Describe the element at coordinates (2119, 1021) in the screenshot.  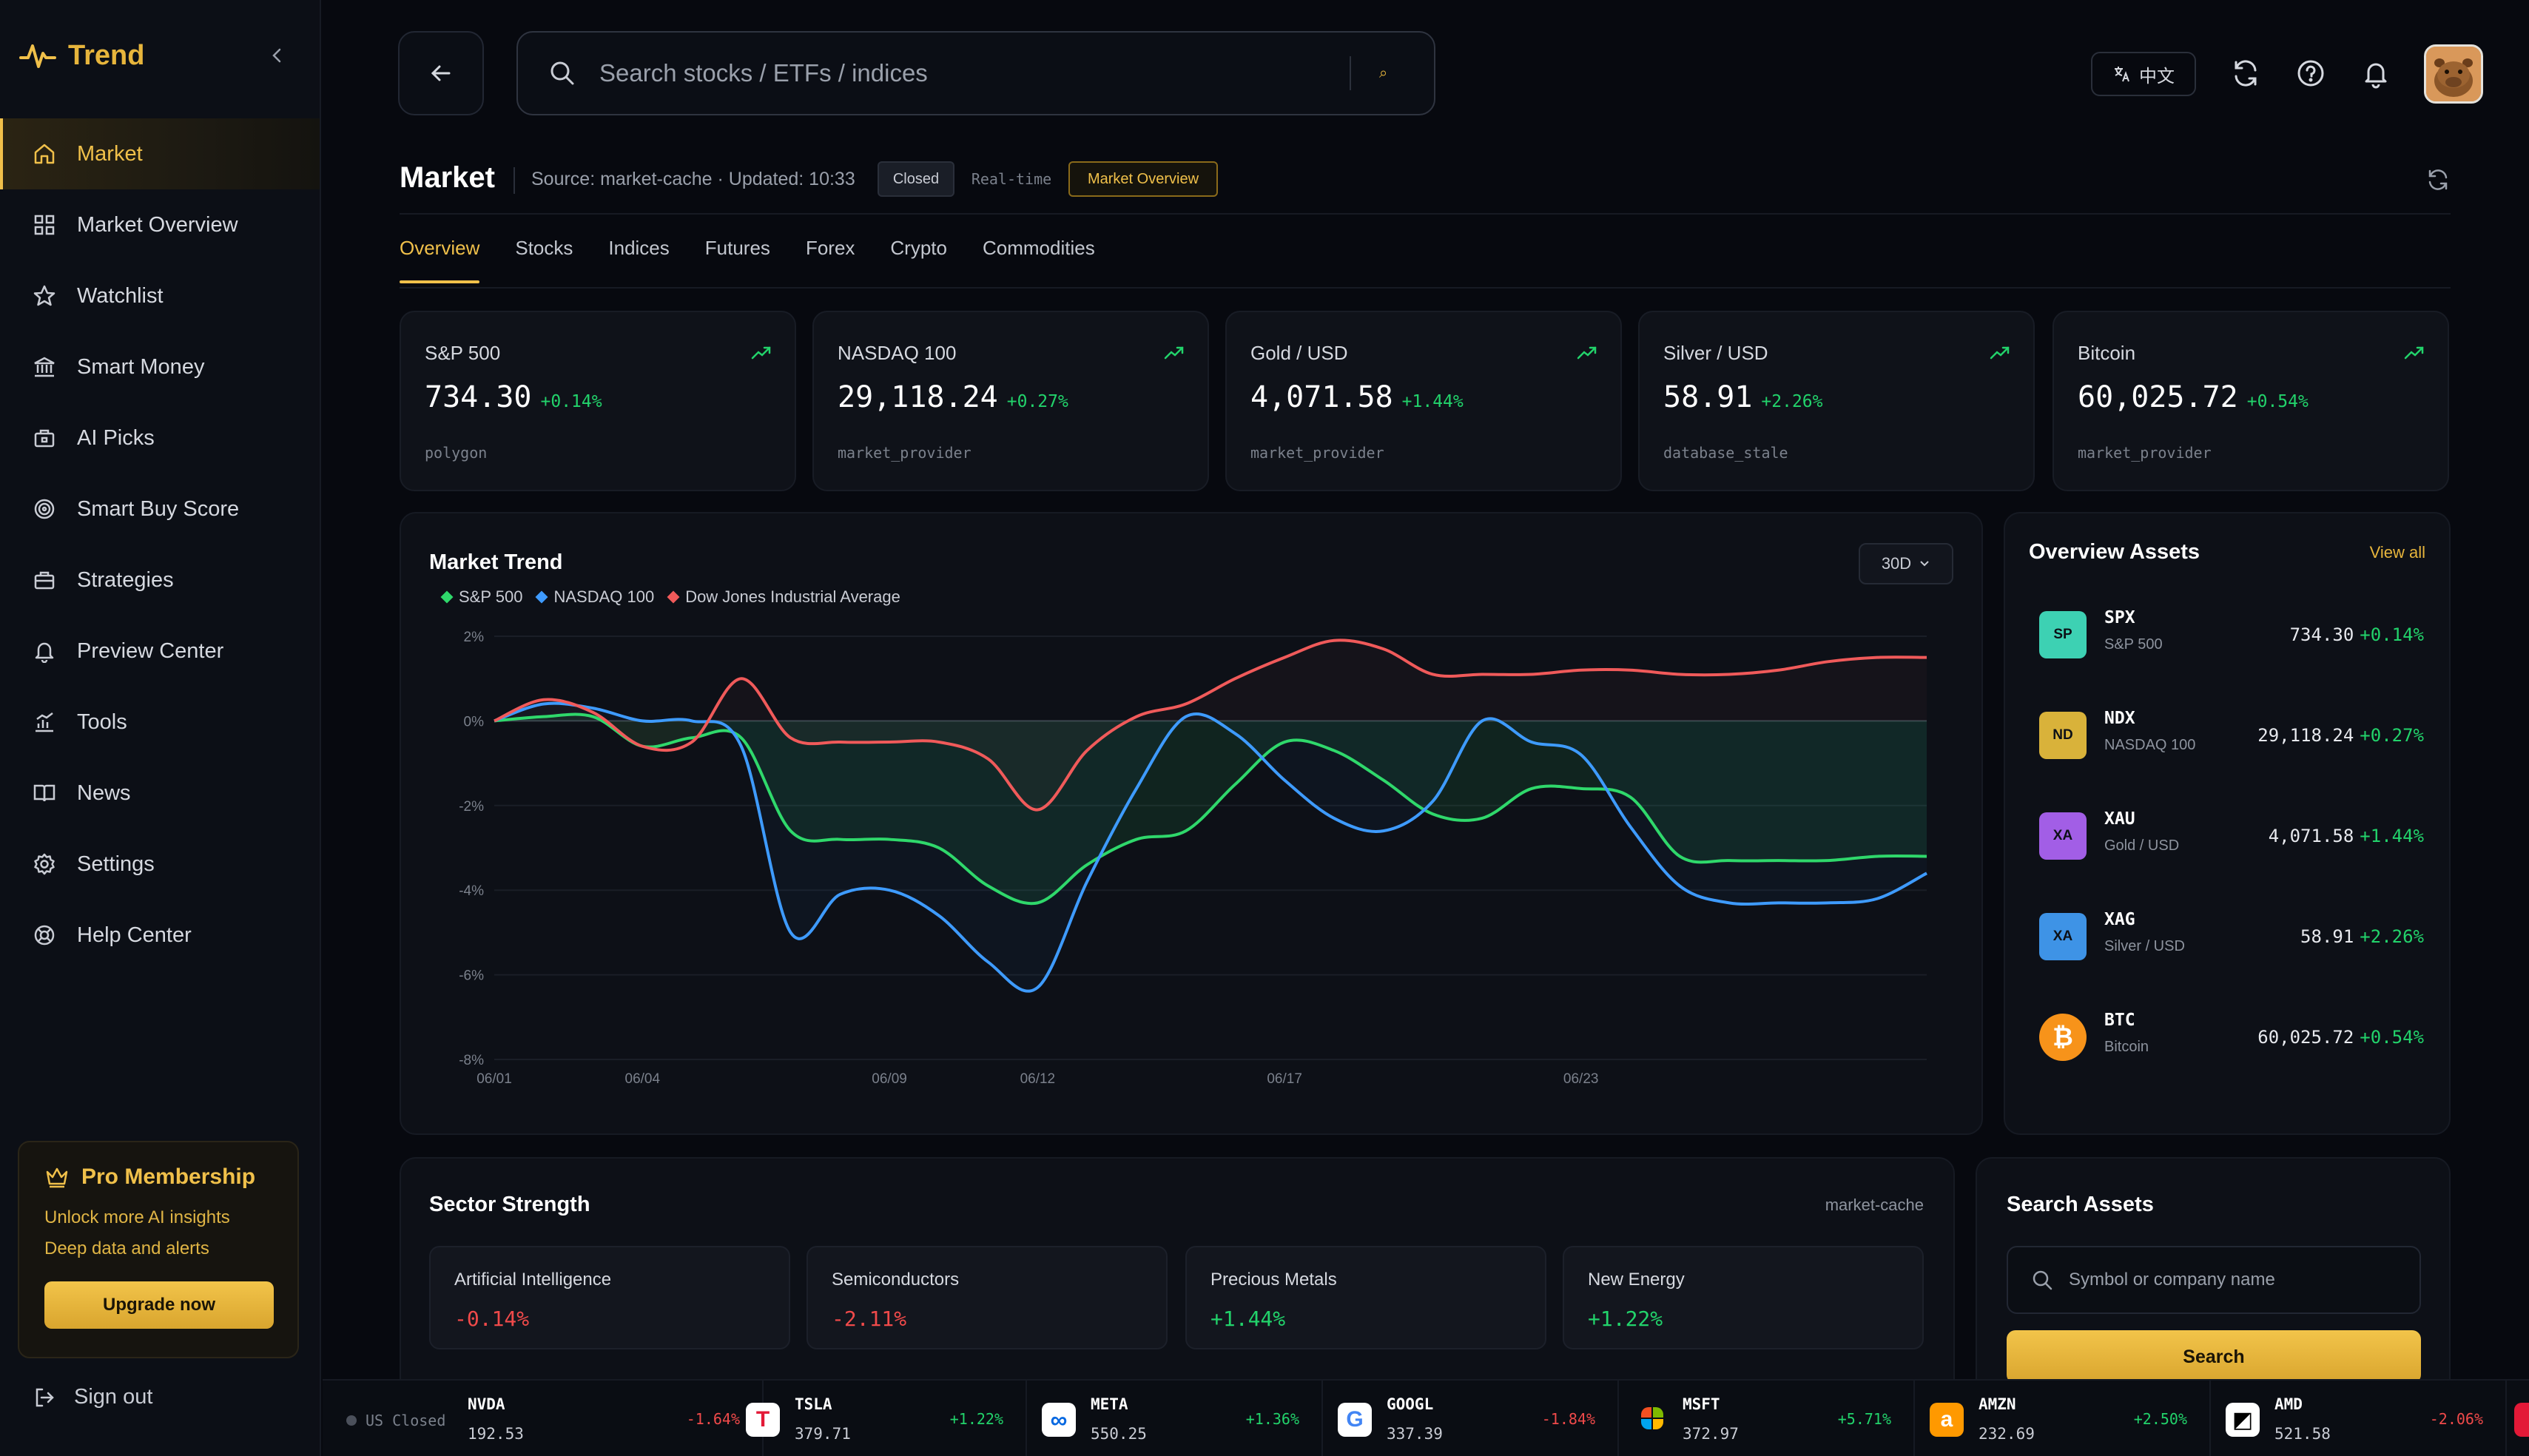
I see `asset-symbol: BTC` at that location.